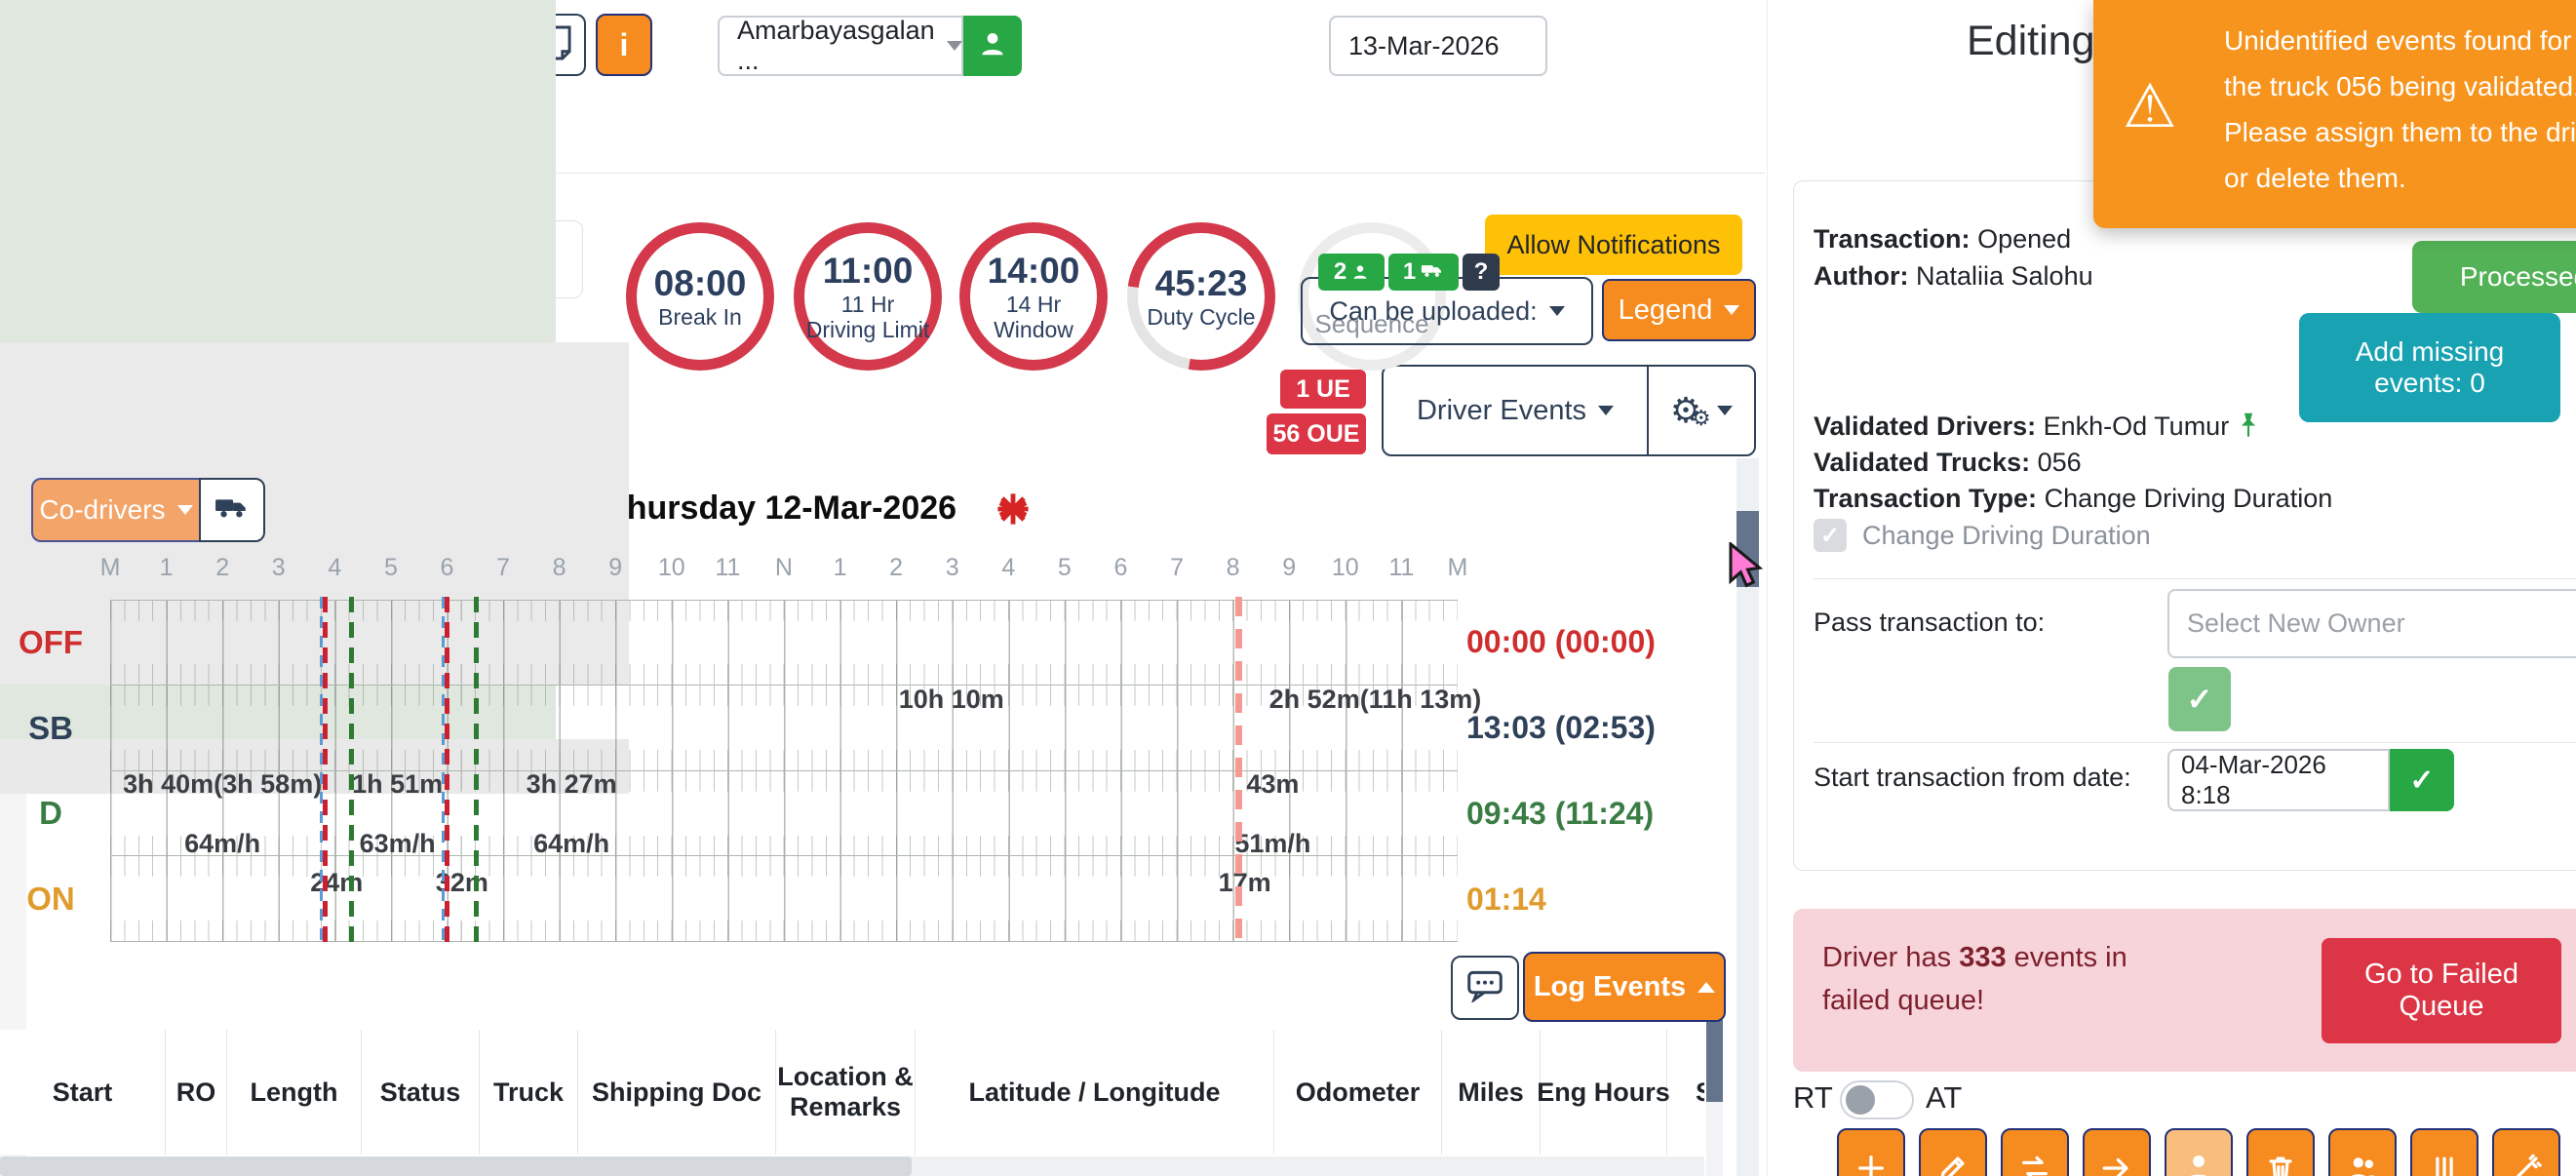 The height and width of the screenshot is (1176, 2576). What do you see at coordinates (1952, 1166) in the screenshot?
I see `edit-icon` at bounding box center [1952, 1166].